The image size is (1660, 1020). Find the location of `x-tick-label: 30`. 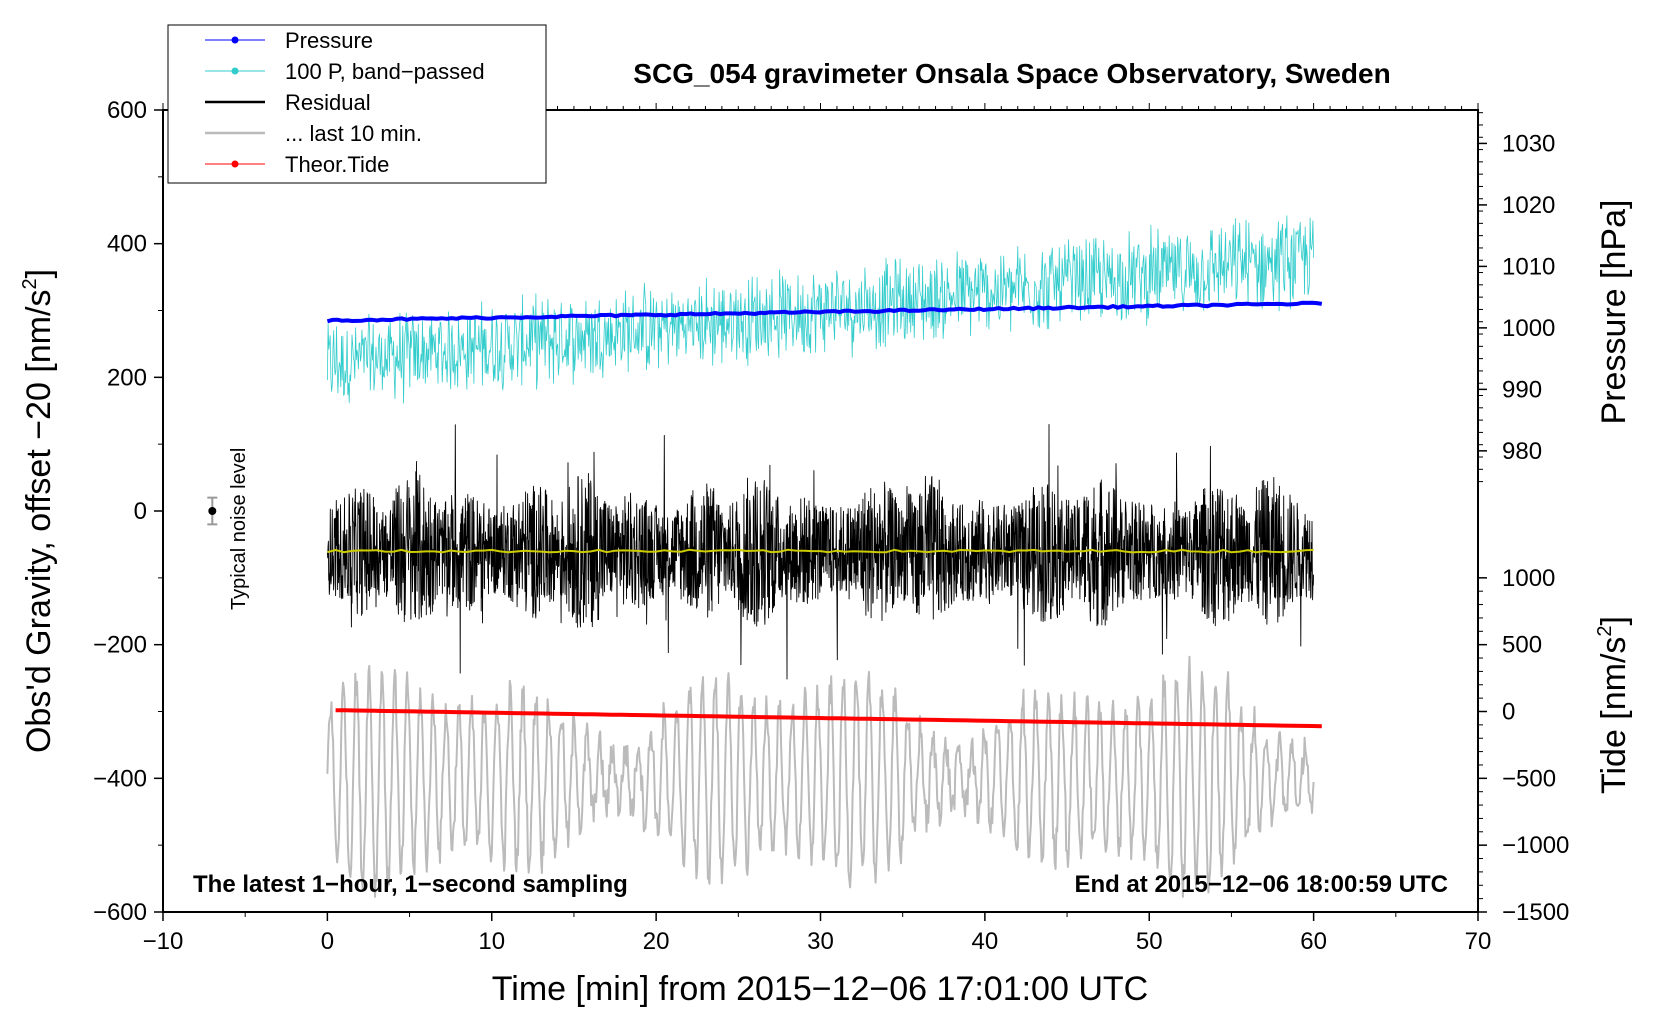

x-tick-label: 30 is located at coordinates (820, 941).